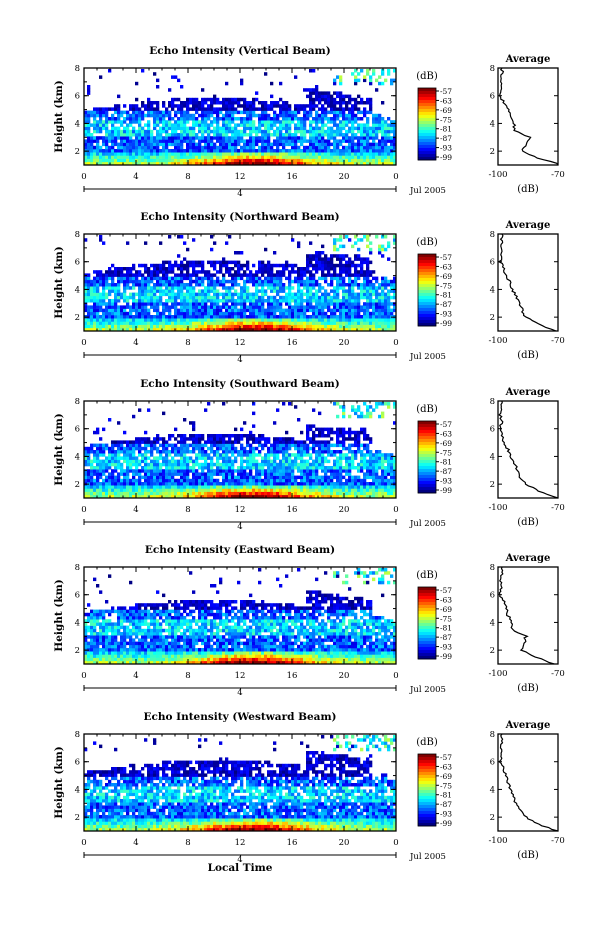 The width and height of the screenshot is (615, 933). I want to click on average-frame, so click(528, 116).